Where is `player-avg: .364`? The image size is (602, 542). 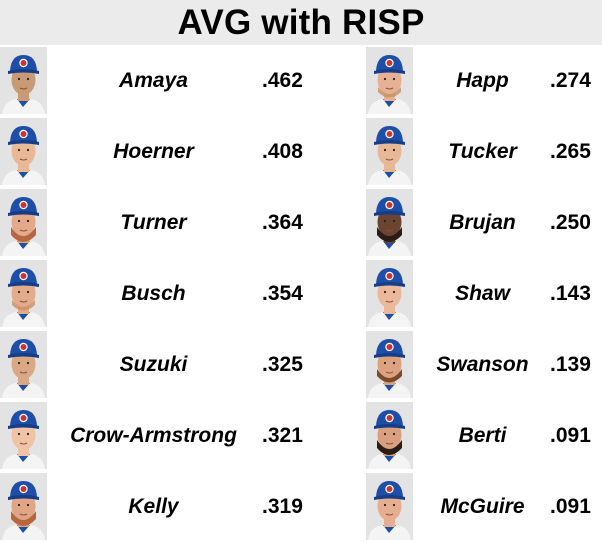 player-avg: .364 is located at coordinates (282, 222).